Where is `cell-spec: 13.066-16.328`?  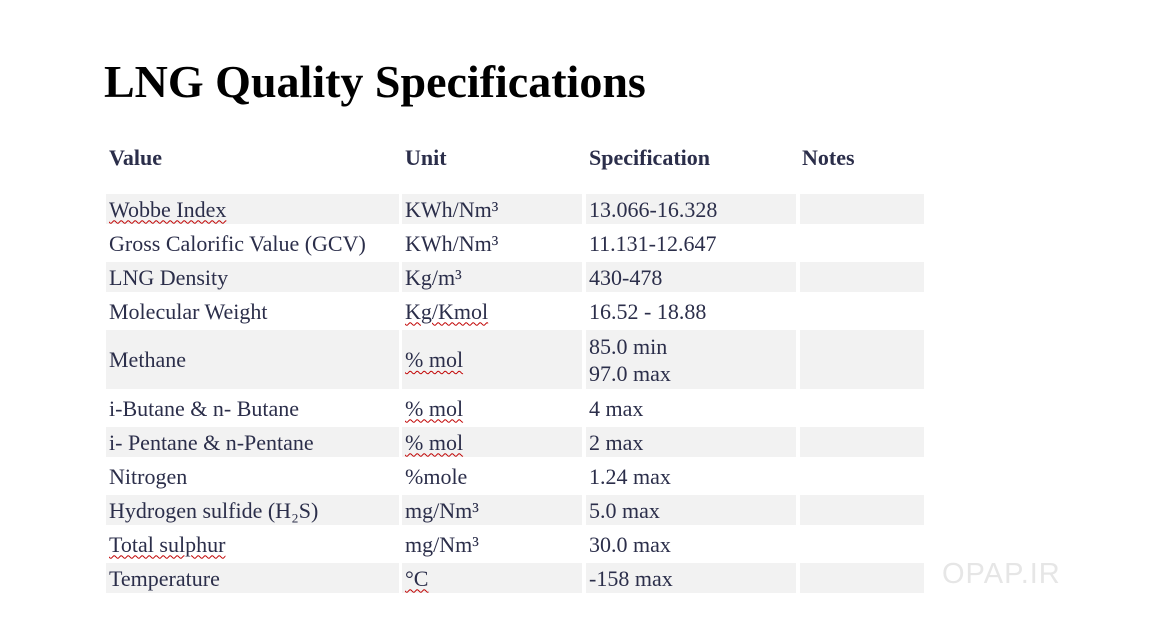
cell-spec: 13.066-16.328 is located at coordinates (691, 209).